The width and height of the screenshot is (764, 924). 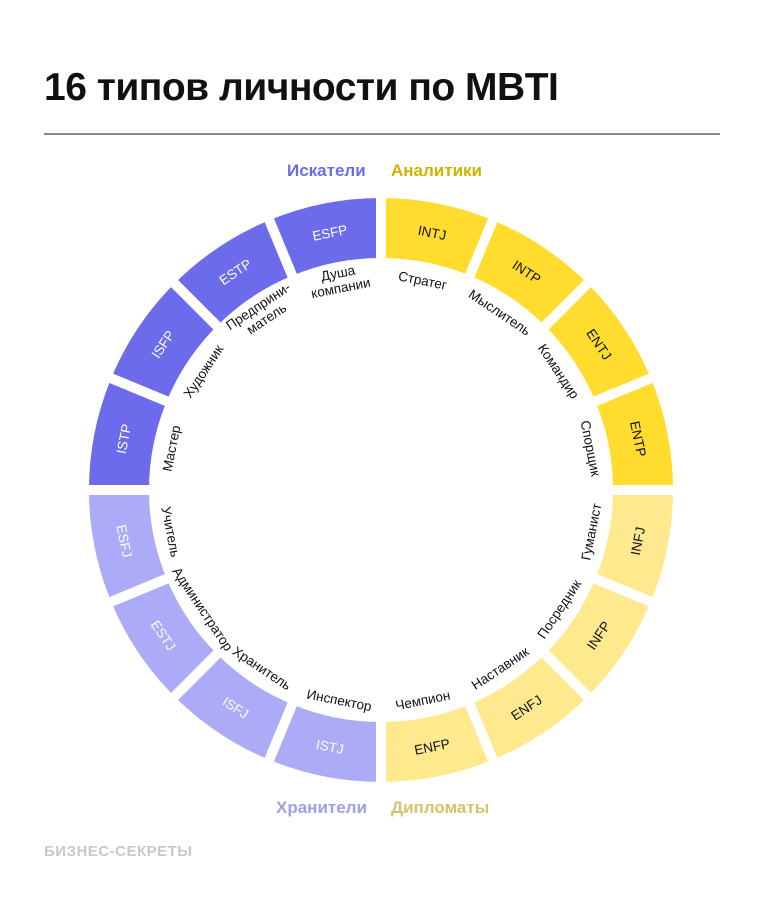 I want to click on type-name-intj: Стратег, so click(x=422, y=280).